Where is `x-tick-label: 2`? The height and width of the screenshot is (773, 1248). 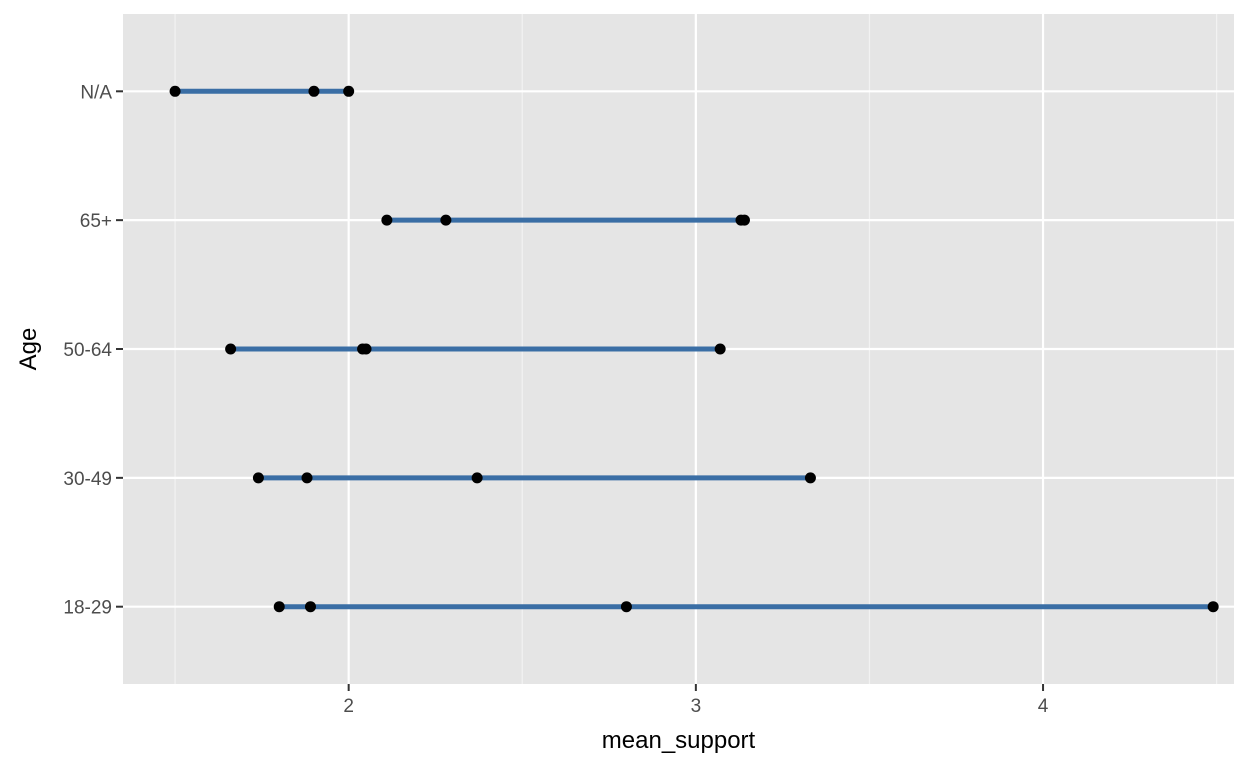 x-tick-label: 2 is located at coordinates (348, 706).